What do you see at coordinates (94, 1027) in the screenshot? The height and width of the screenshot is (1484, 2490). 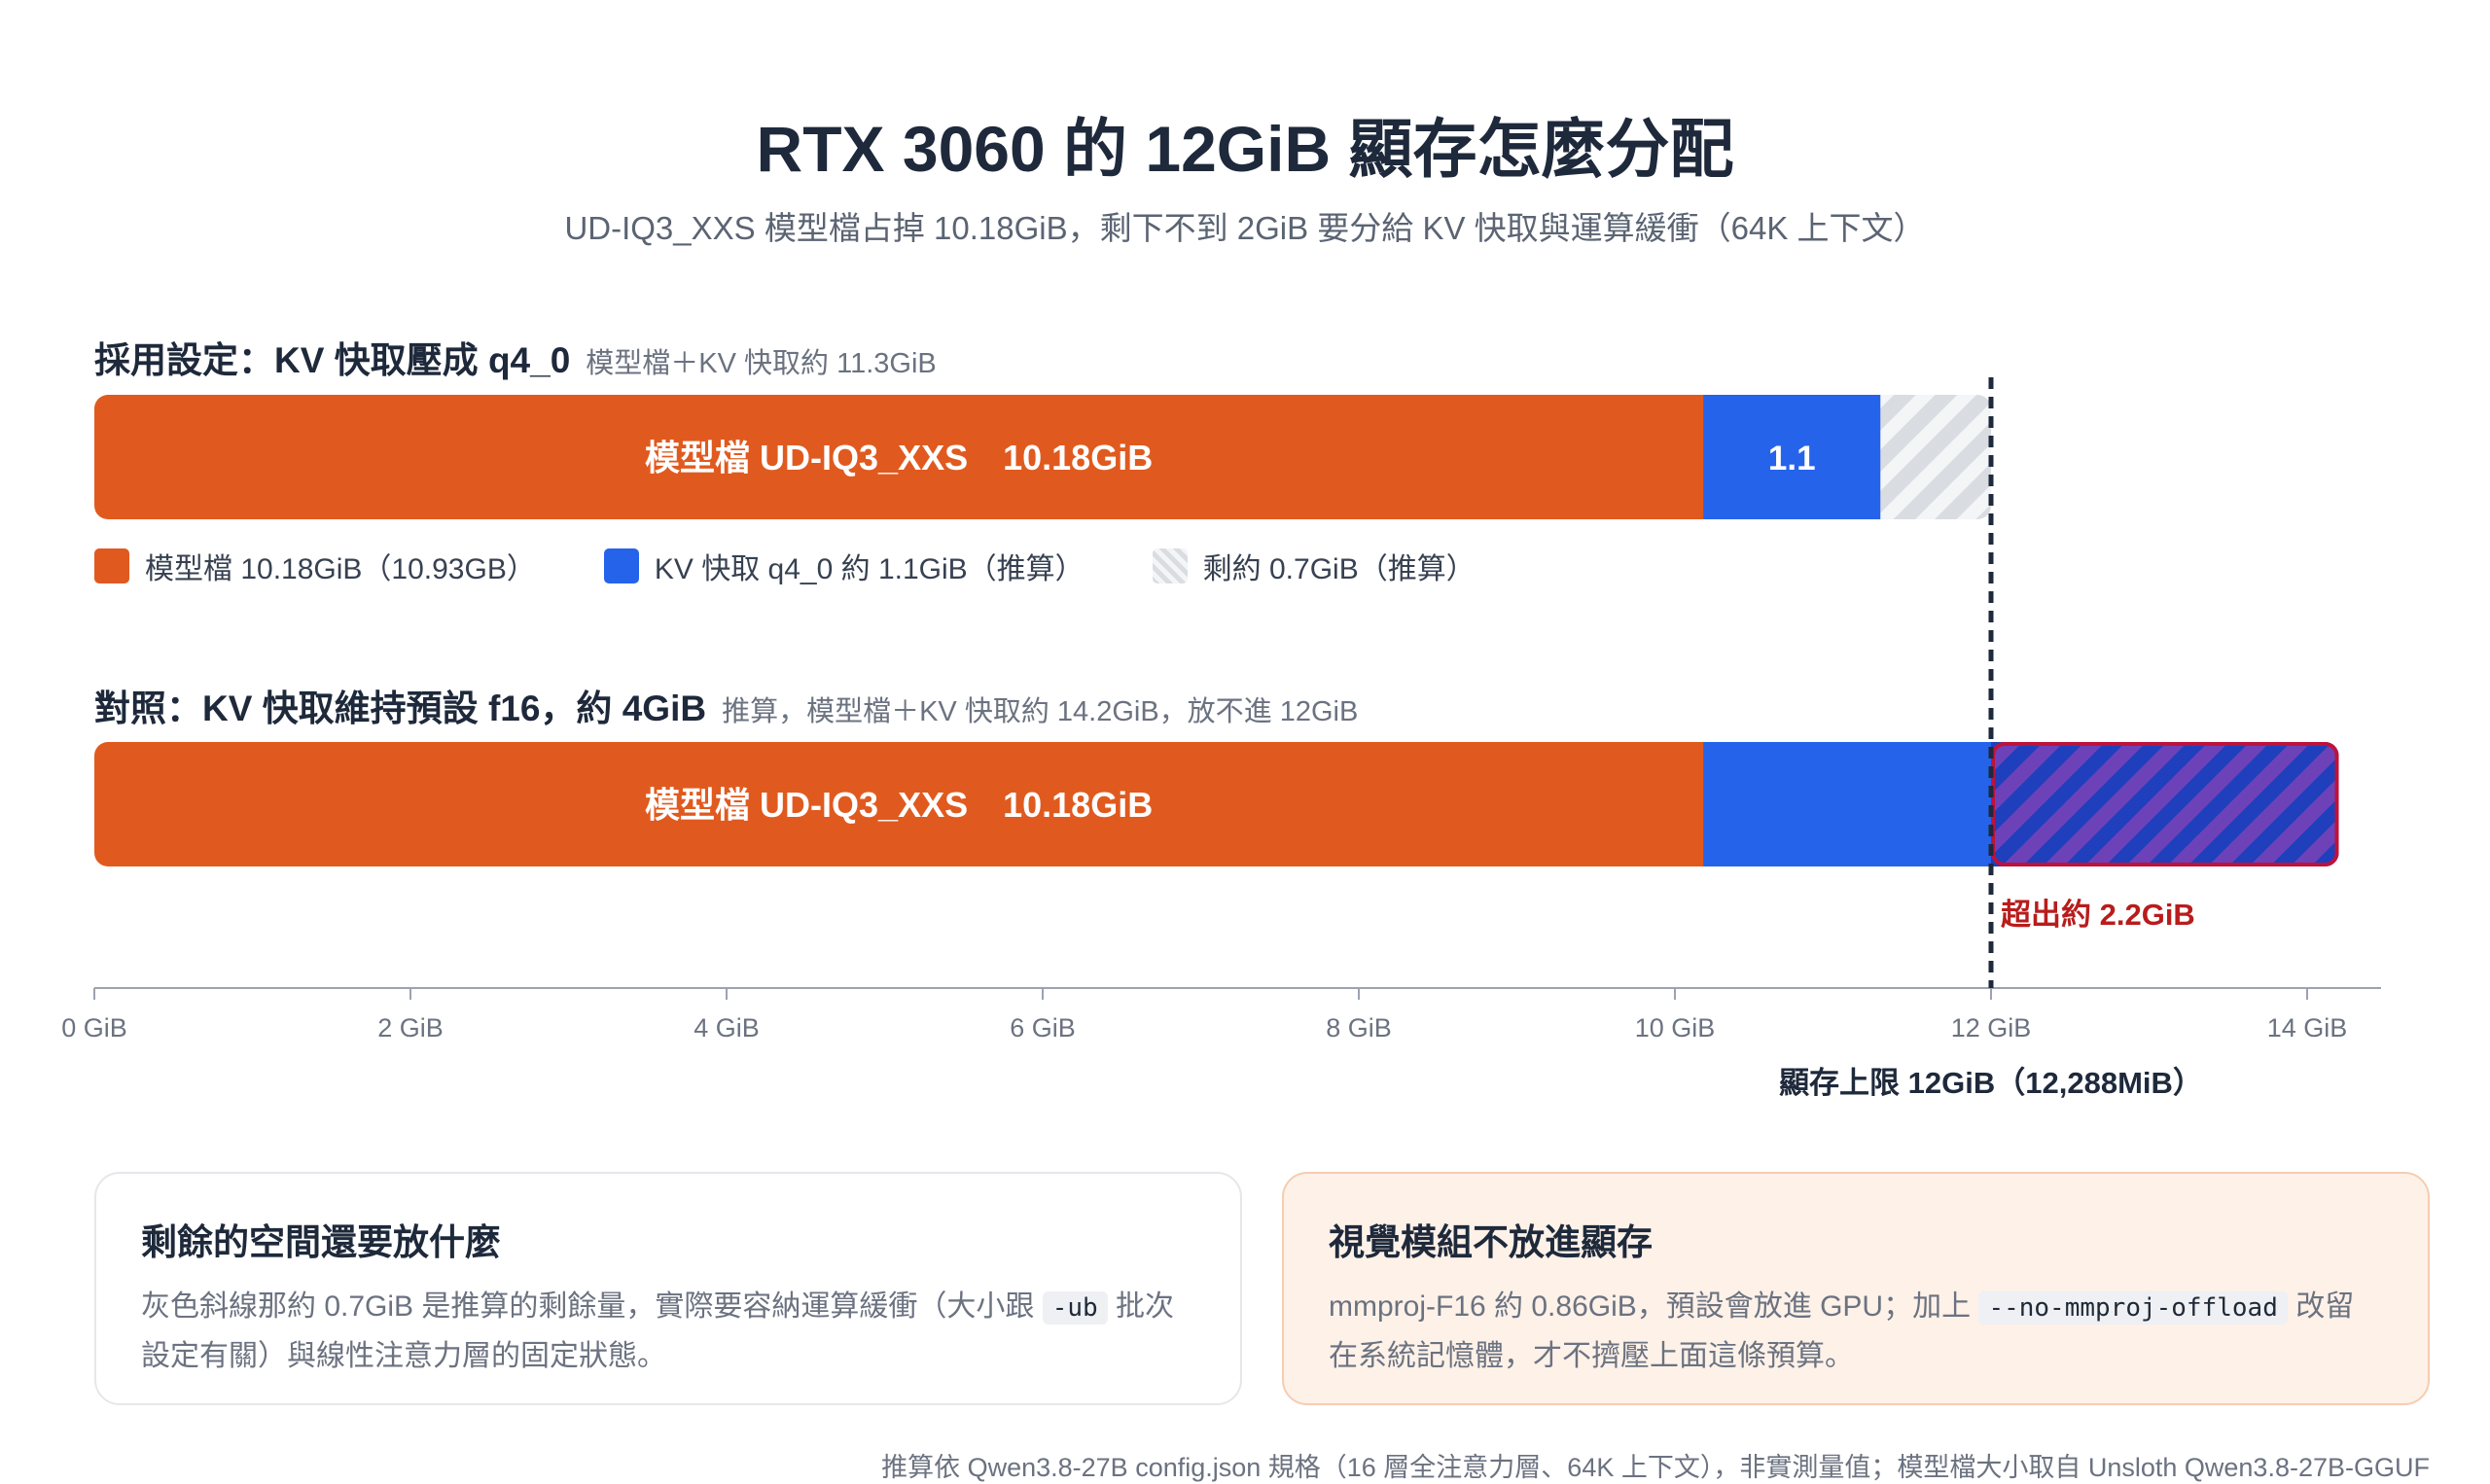 I see `x-tick-label-0: 0 GiB` at bounding box center [94, 1027].